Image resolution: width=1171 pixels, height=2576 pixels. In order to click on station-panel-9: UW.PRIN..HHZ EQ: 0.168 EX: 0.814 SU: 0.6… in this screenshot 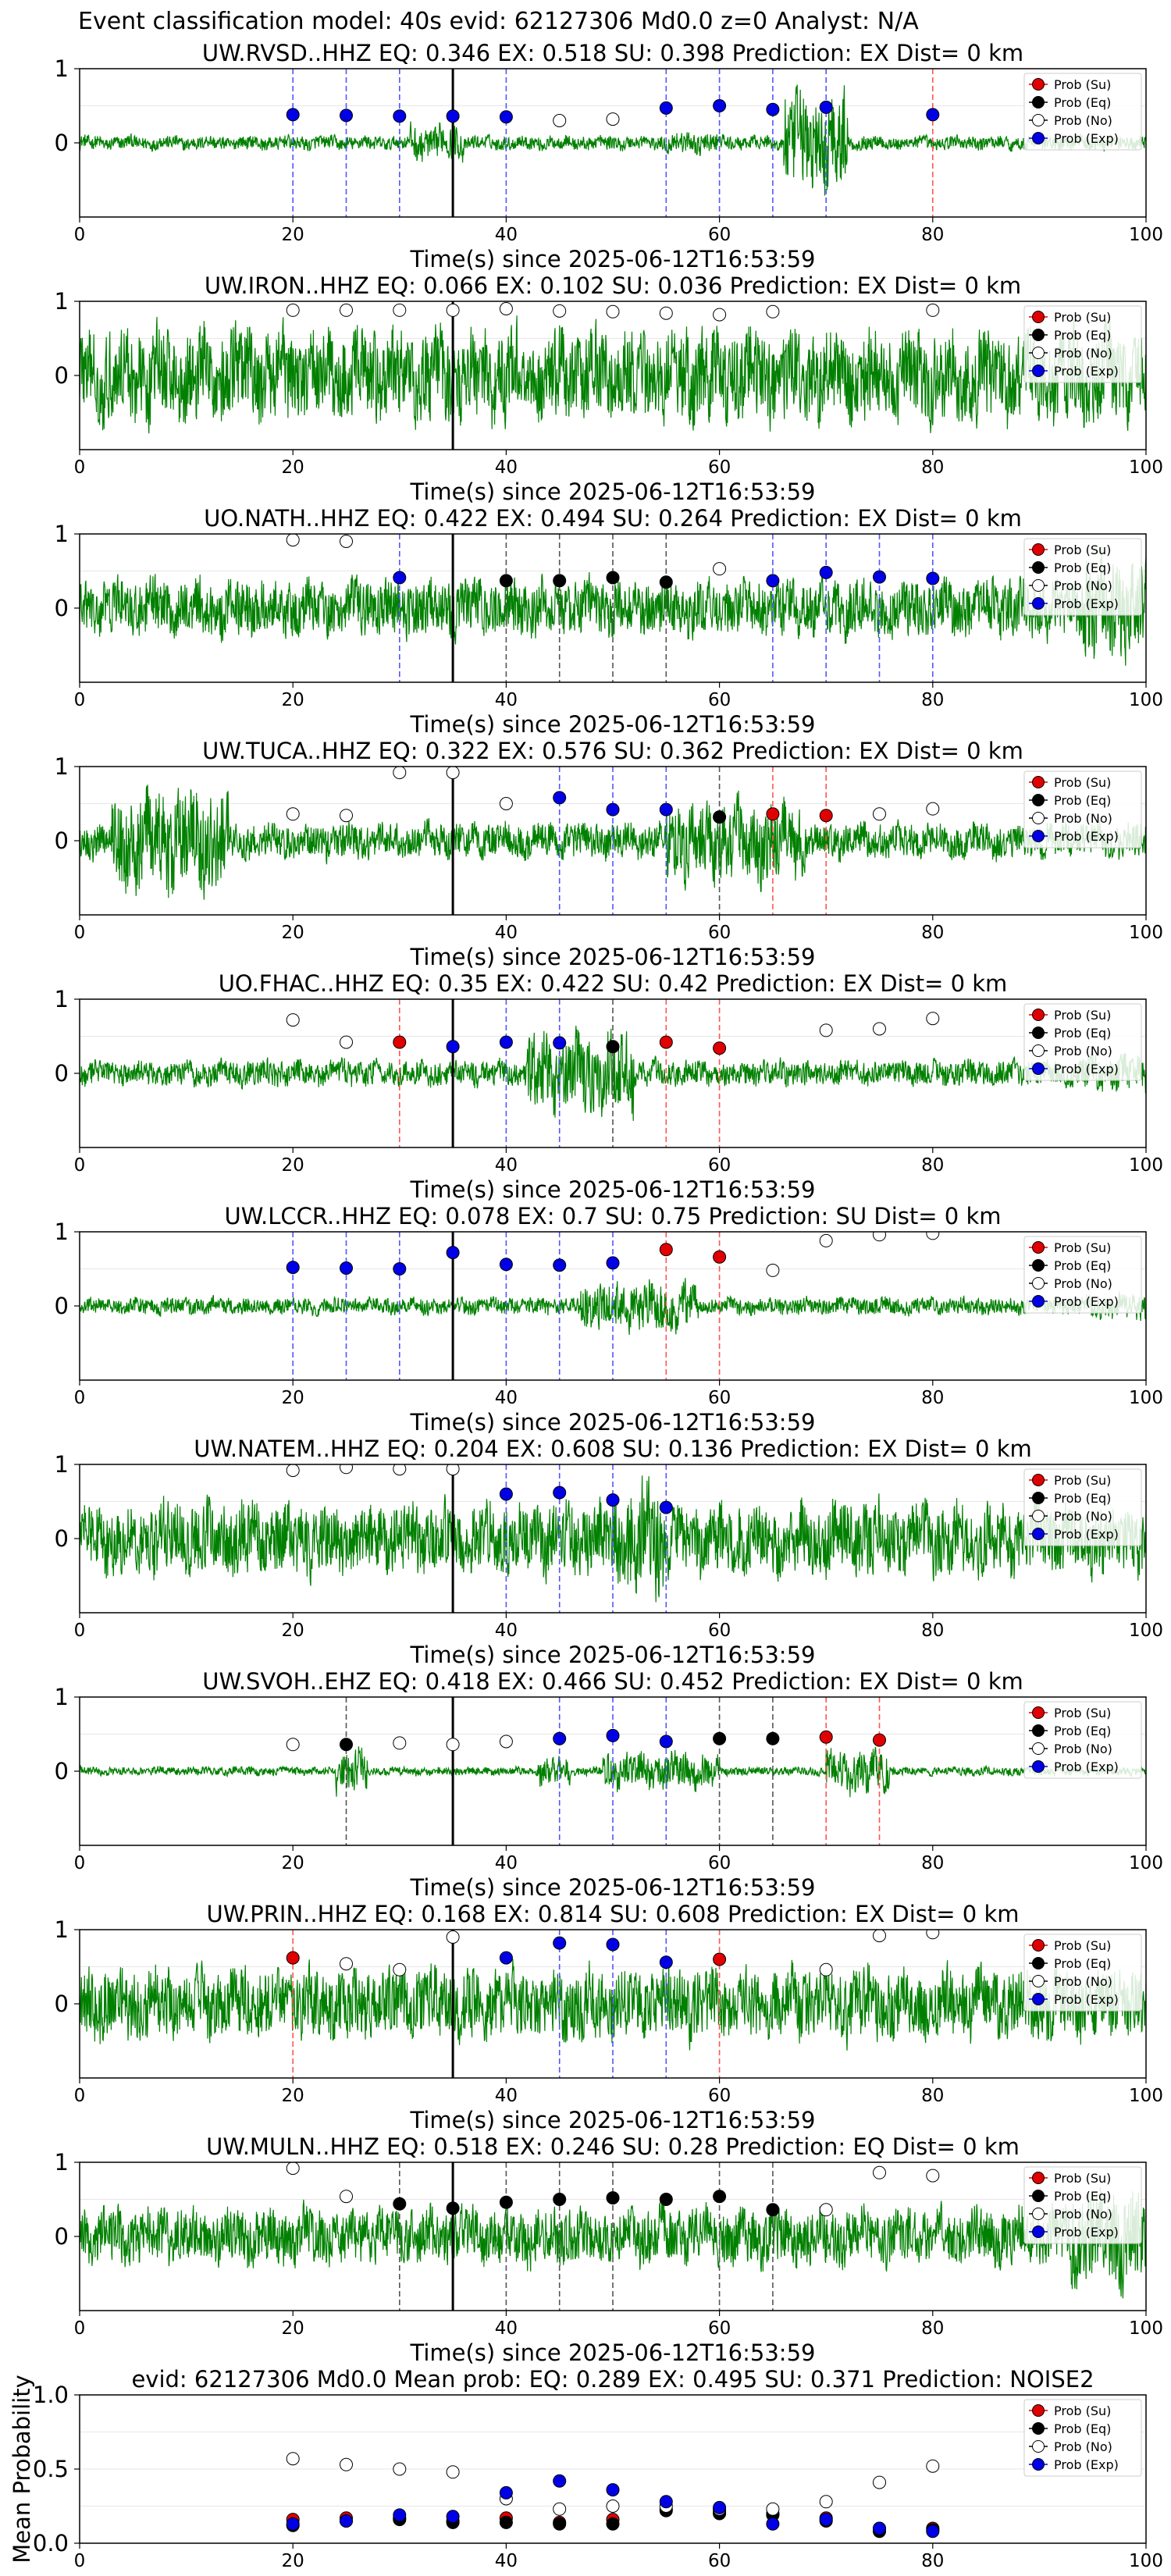, I will do `click(609, 2017)`.